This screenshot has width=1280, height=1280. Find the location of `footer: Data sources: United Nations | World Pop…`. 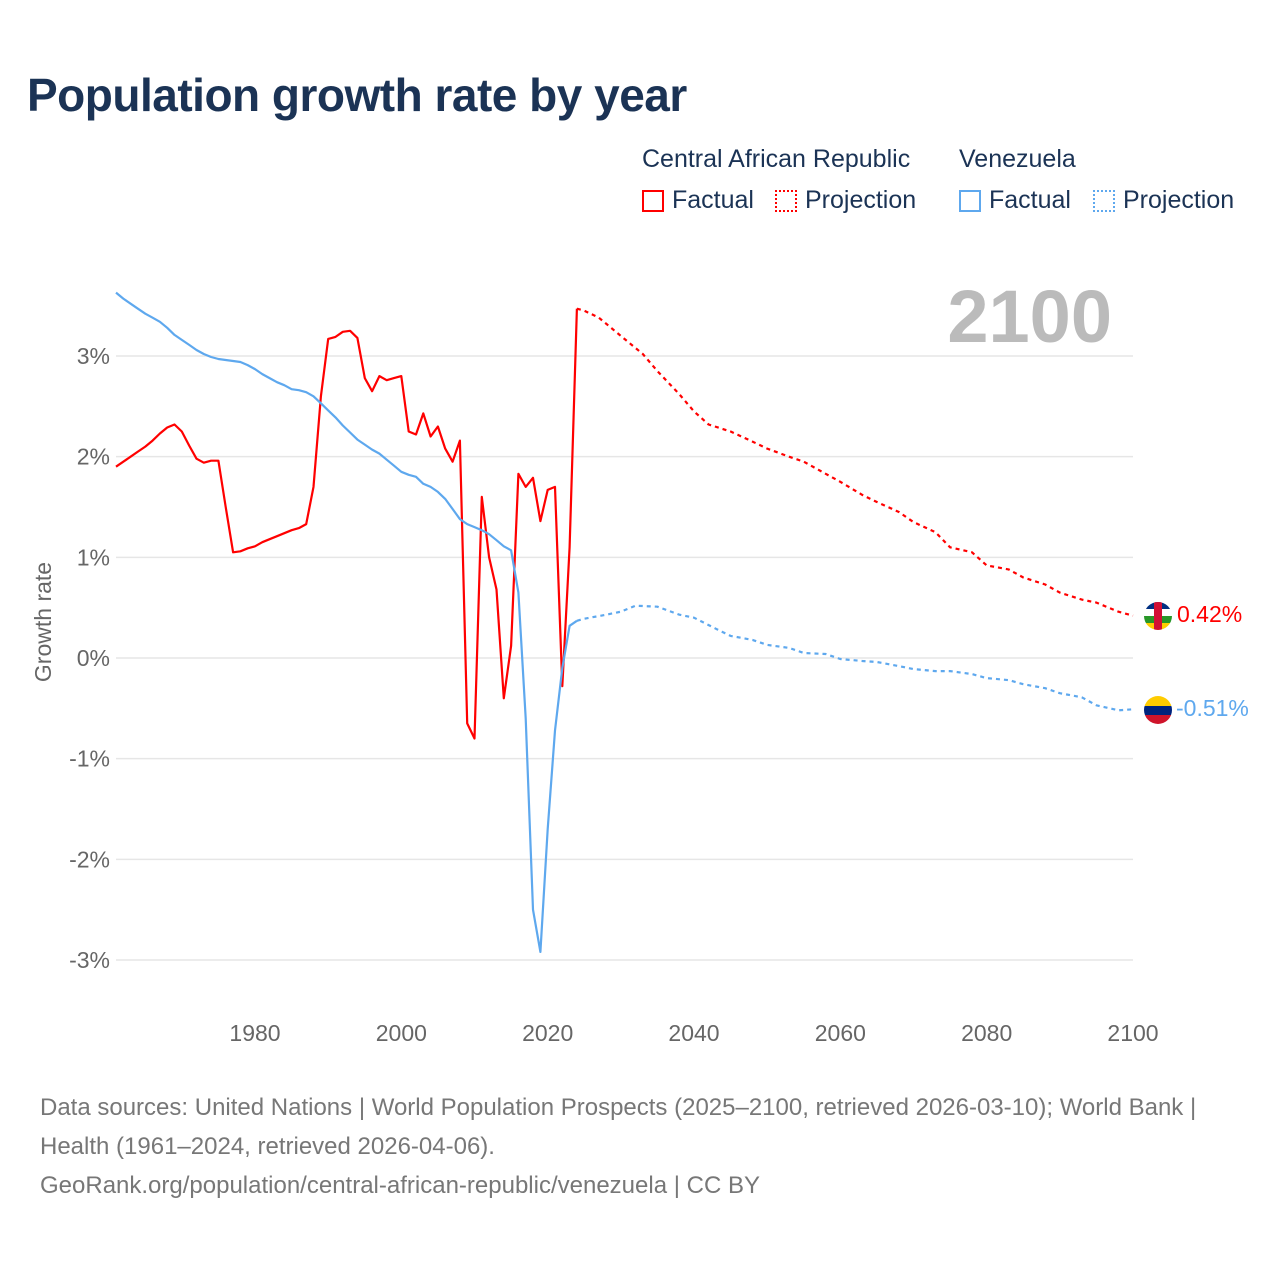

footer: Data sources: United Nations | World Pop… is located at coordinates (640, 1146).